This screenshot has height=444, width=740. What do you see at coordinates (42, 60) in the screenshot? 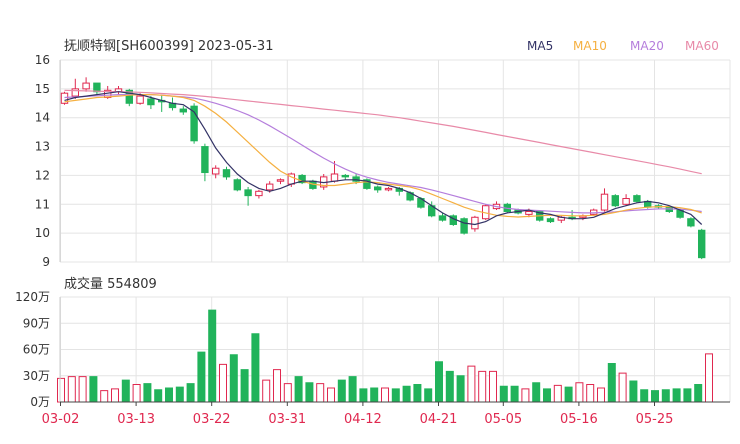
I see `price-tick-label: 16` at bounding box center [42, 60].